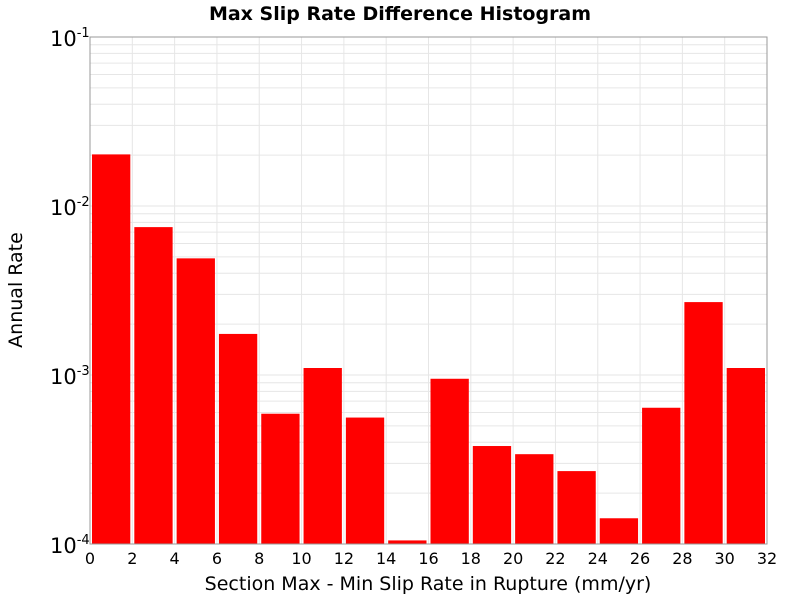  What do you see at coordinates (132, 558) in the screenshot?
I see `x-tick-label: 2` at bounding box center [132, 558].